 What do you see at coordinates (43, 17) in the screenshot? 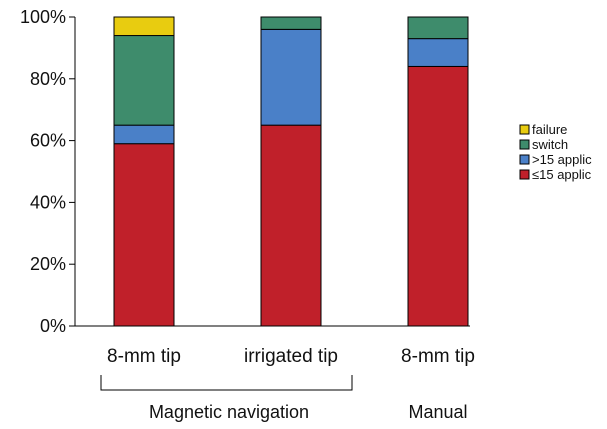
I see `y-tick-label: 100%` at bounding box center [43, 17].